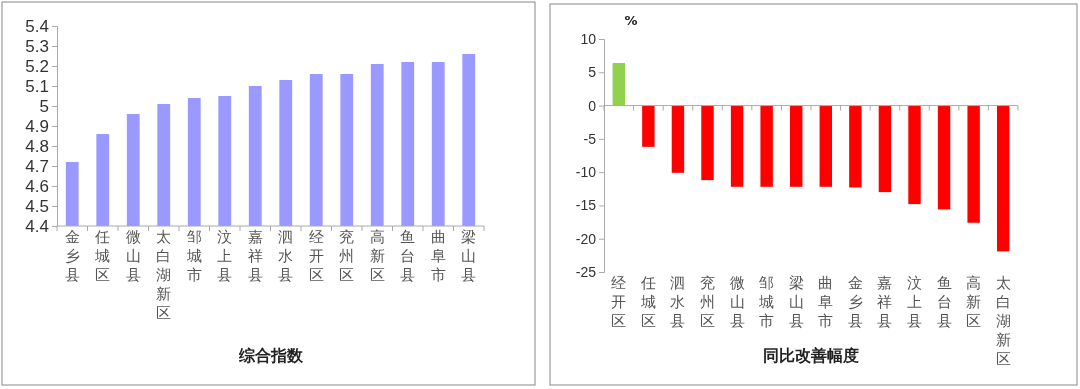 Image resolution: width=1080 pixels, height=389 pixels. I want to click on y-tick-label: 4.8, so click(37, 146).